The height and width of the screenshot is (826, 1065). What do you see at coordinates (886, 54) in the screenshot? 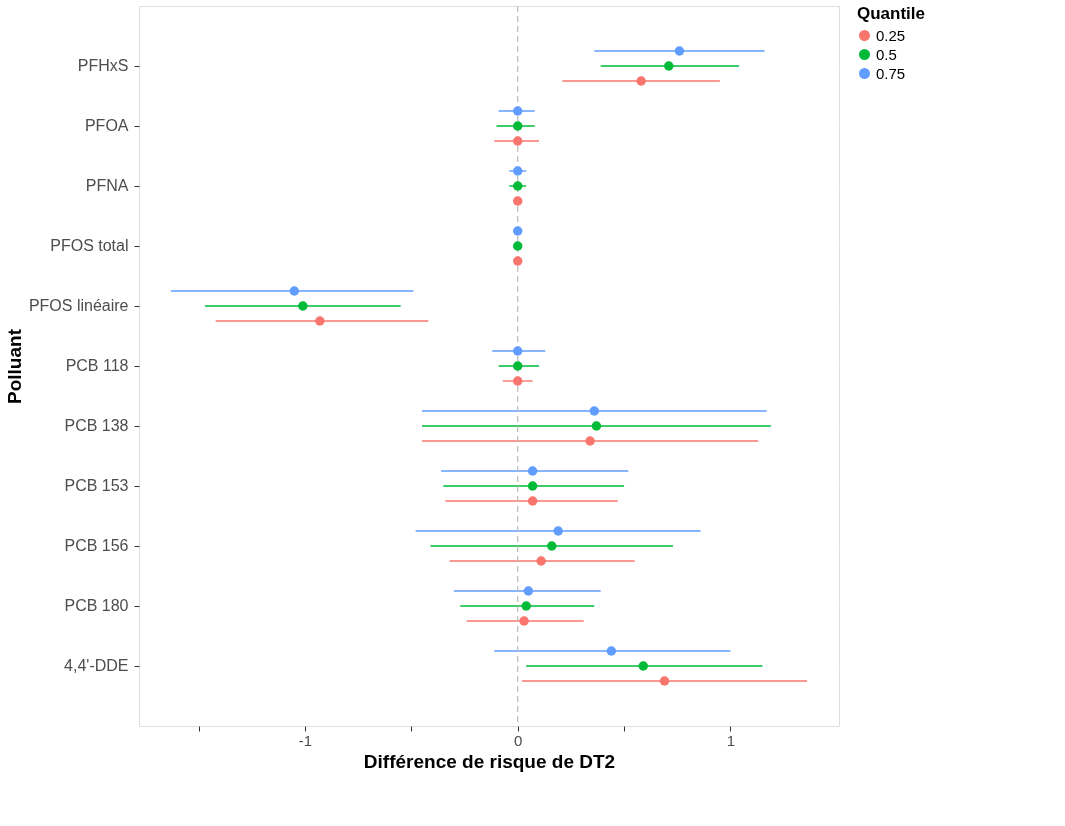
I see `legend-label: 0.5` at bounding box center [886, 54].